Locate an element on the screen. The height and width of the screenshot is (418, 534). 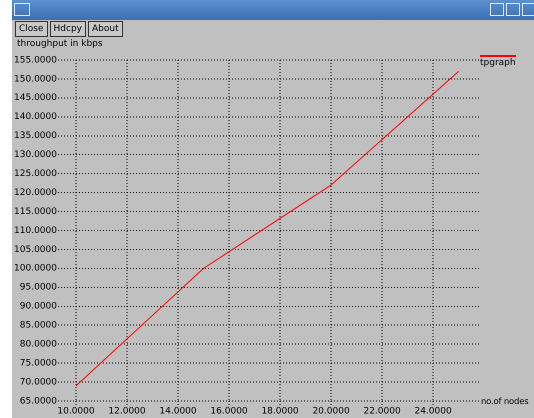
text: About is located at coordinates (105, 29).